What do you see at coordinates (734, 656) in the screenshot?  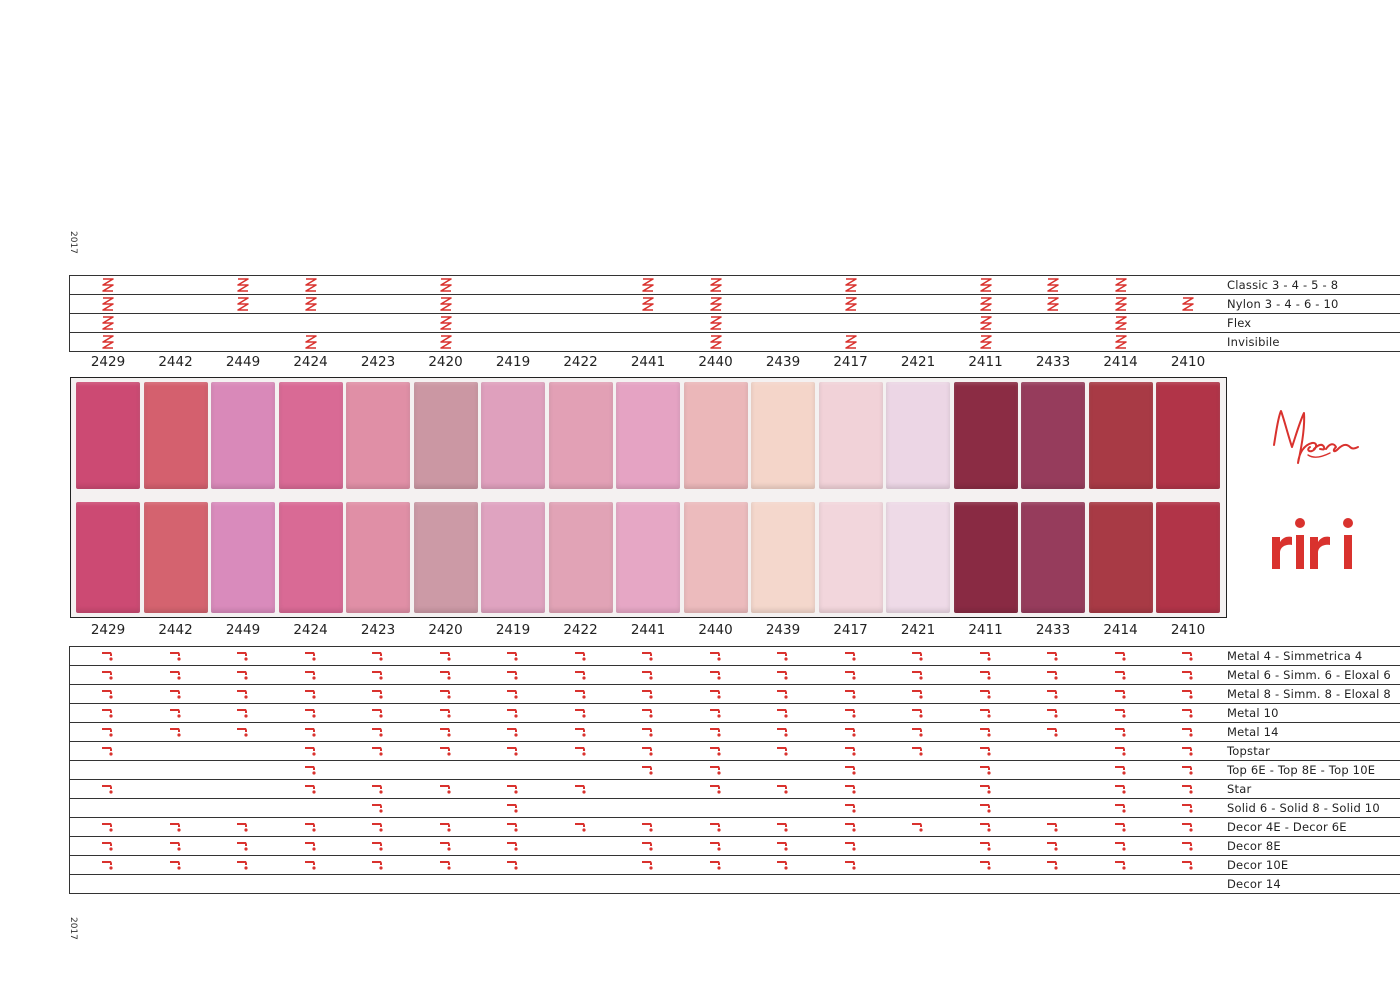 I see `table-row: Metal 4 - Simmetrica 4` at bounding box center [734, 656].